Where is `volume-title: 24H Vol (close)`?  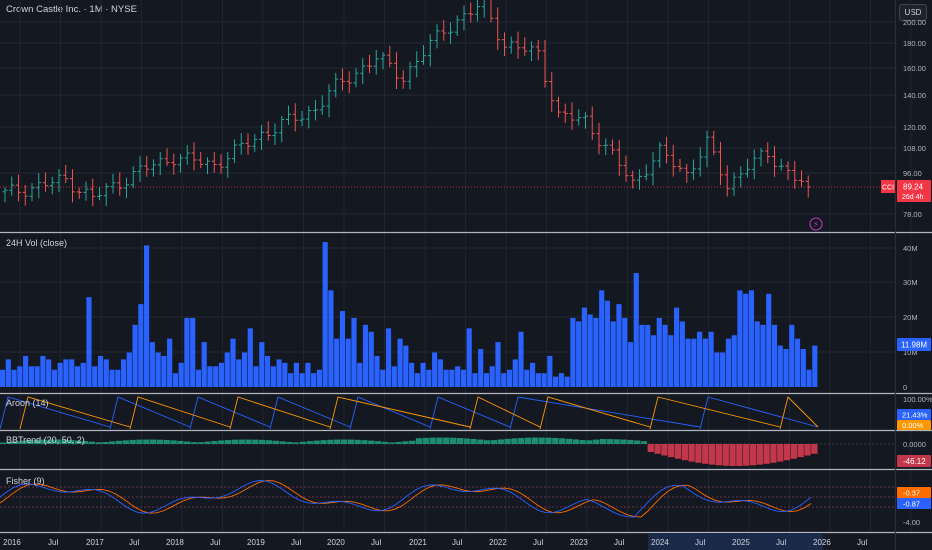
volume-title: 24H Vol (close) is located at coordinates (36, 243).